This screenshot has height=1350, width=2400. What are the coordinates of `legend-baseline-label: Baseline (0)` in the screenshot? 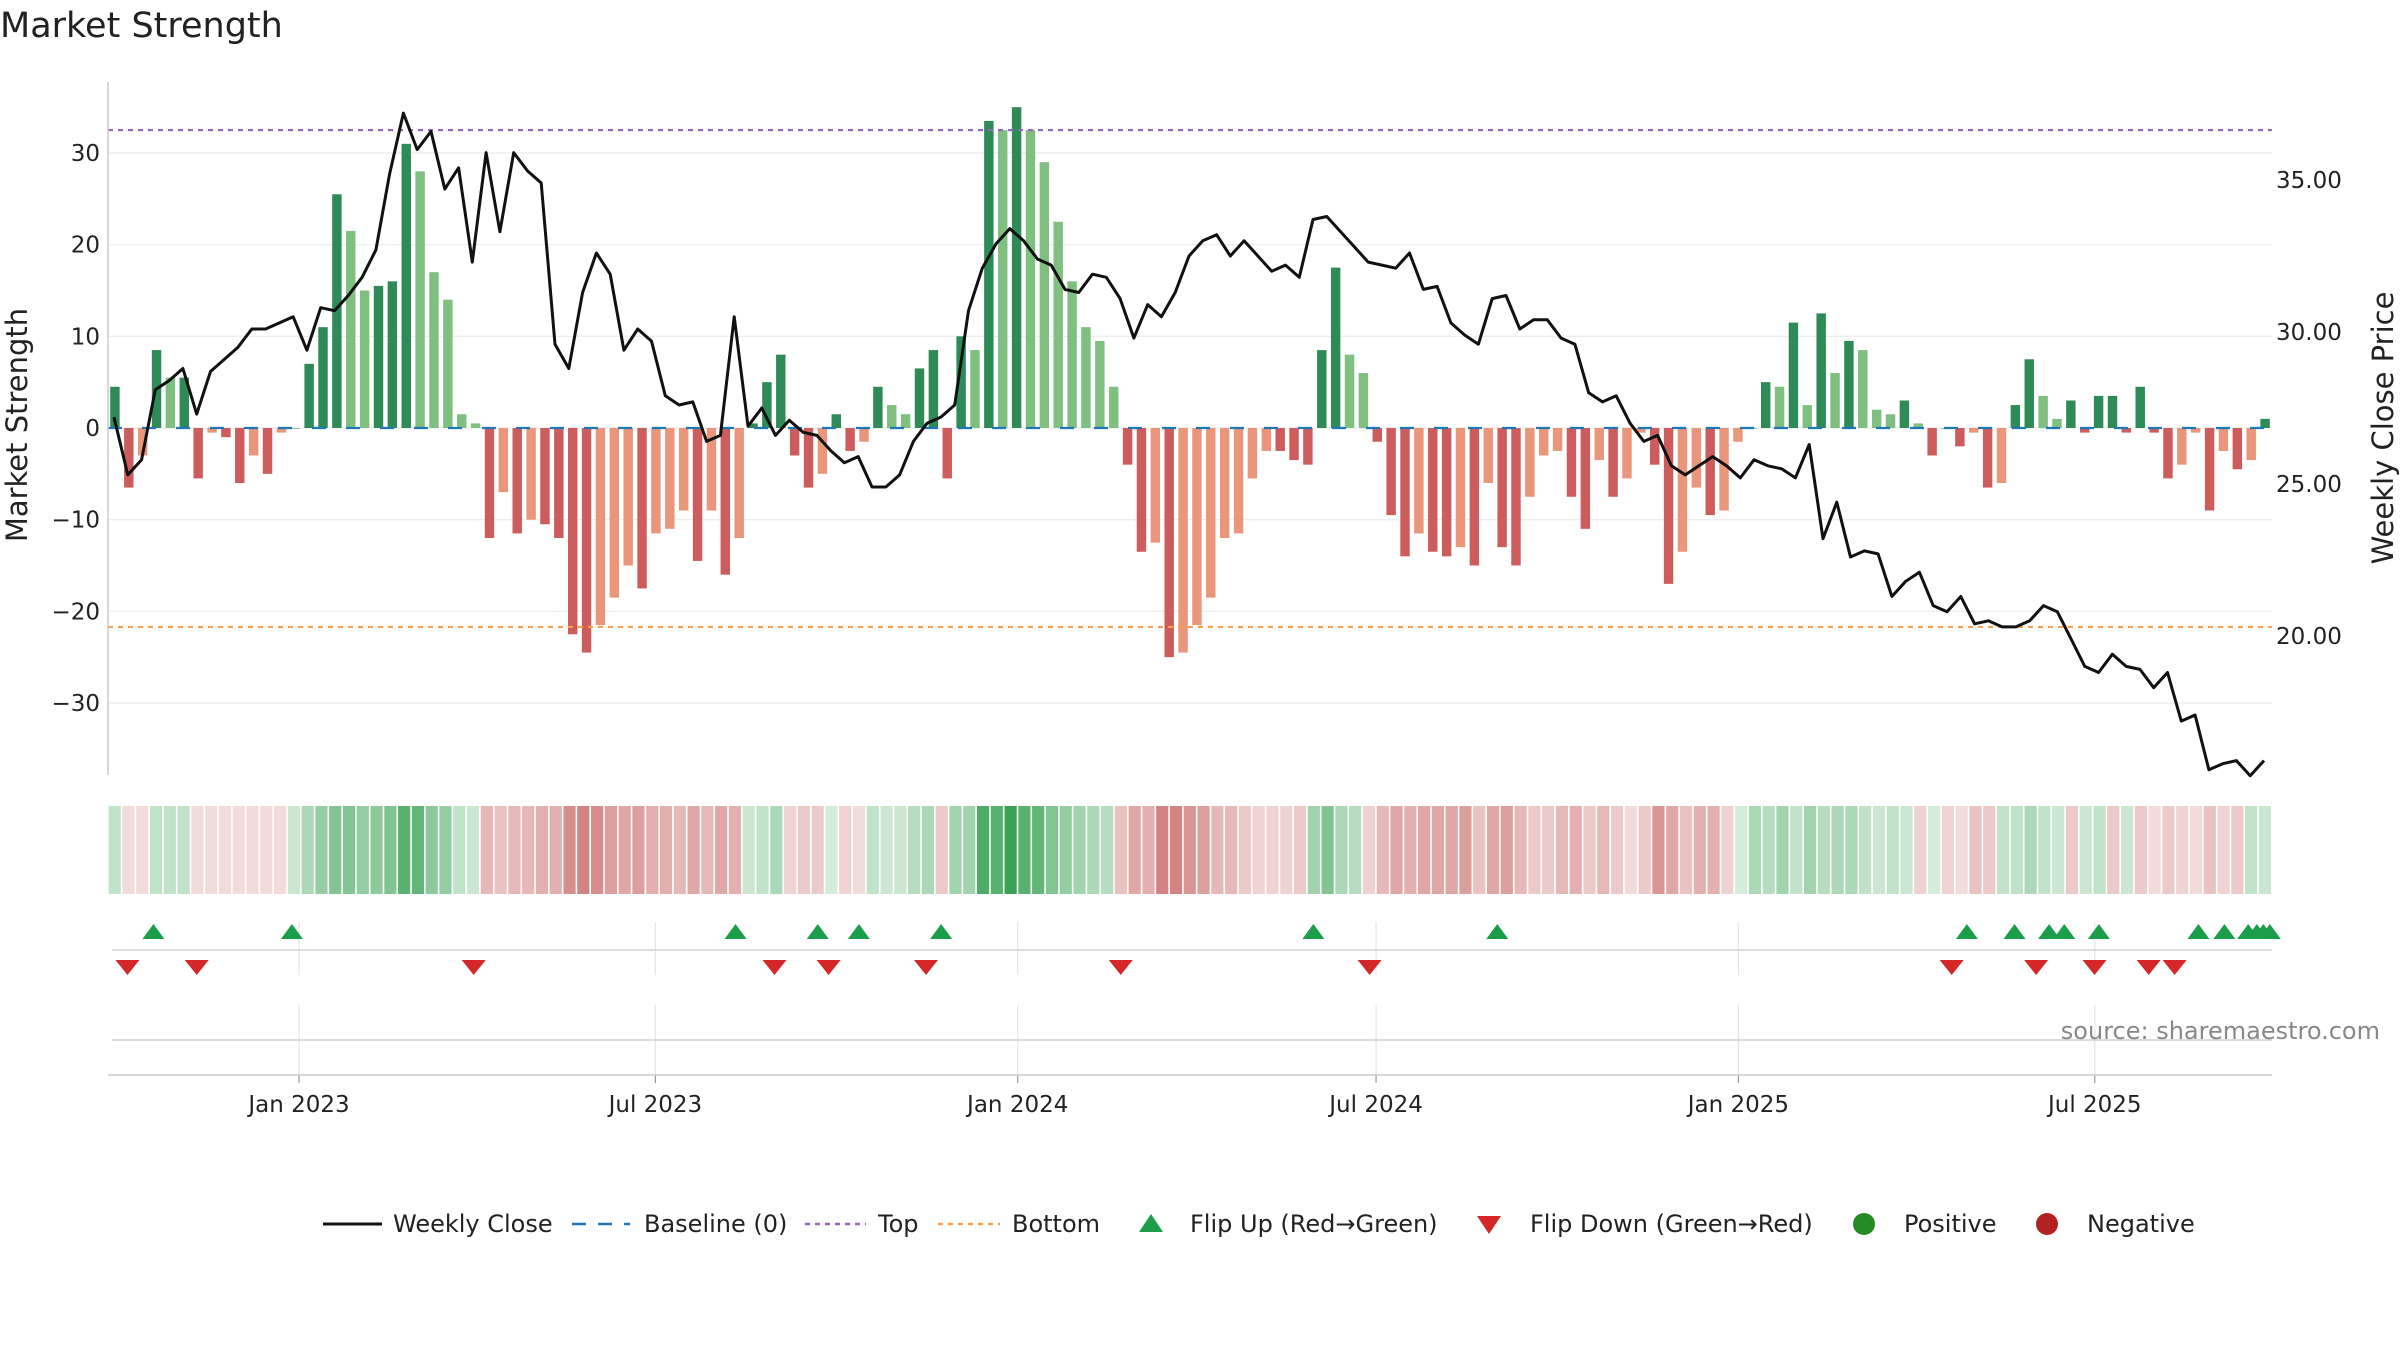 It's located at (715, 1224).